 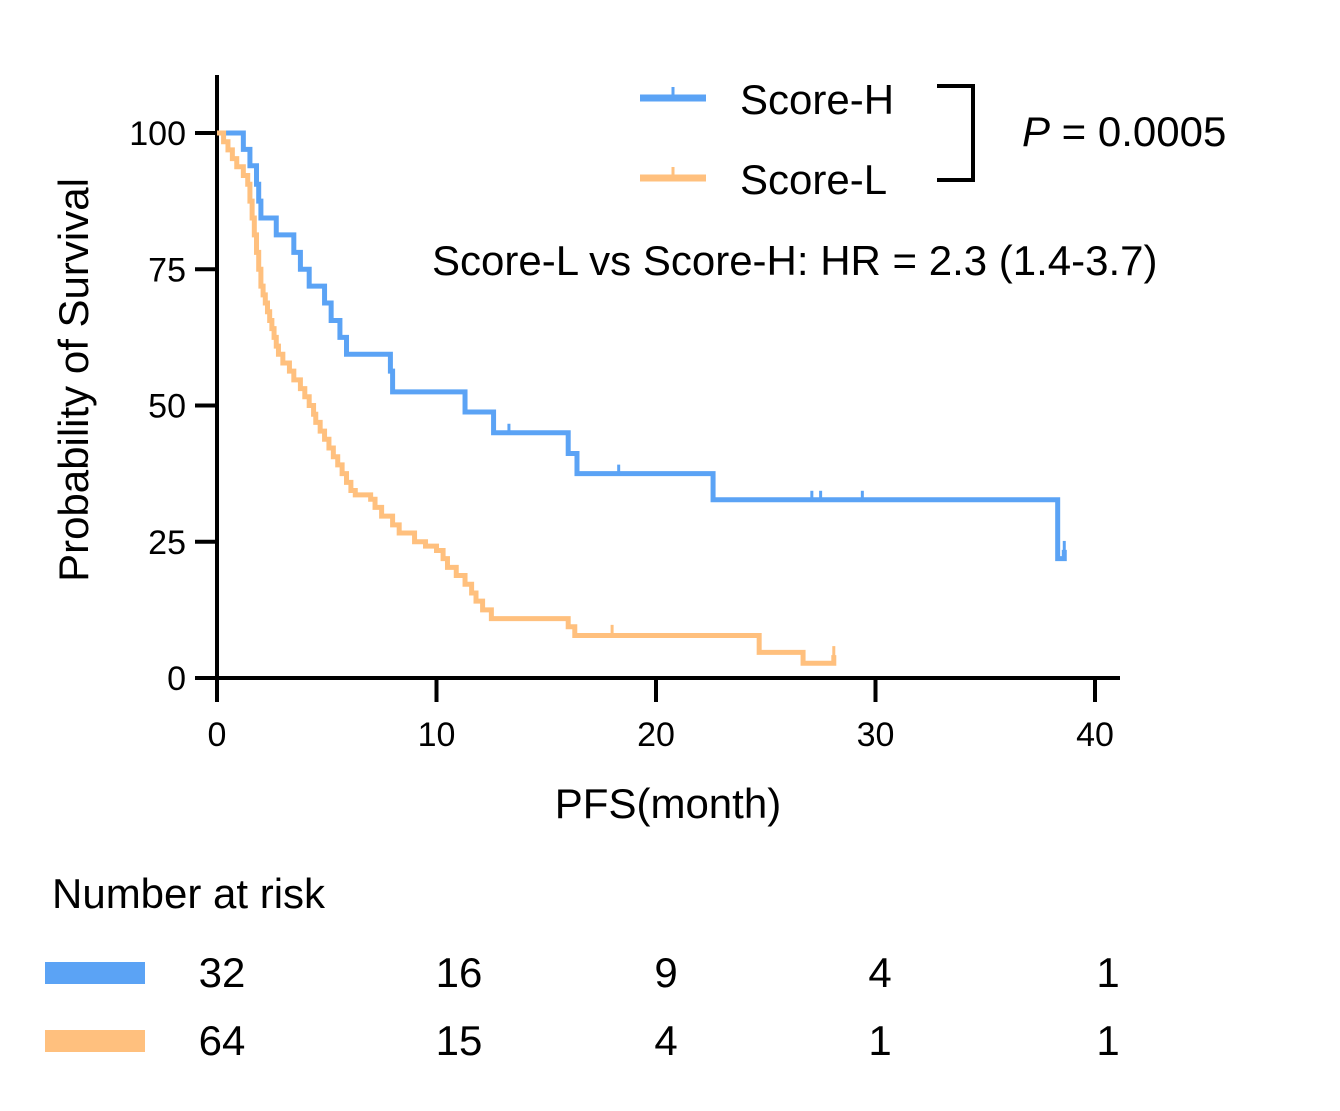 I want to click on hazard-ratio-annotation: Score-L vs Score-H: HR = 2.3 (1.4-3.7), so click(x=795, y=260).